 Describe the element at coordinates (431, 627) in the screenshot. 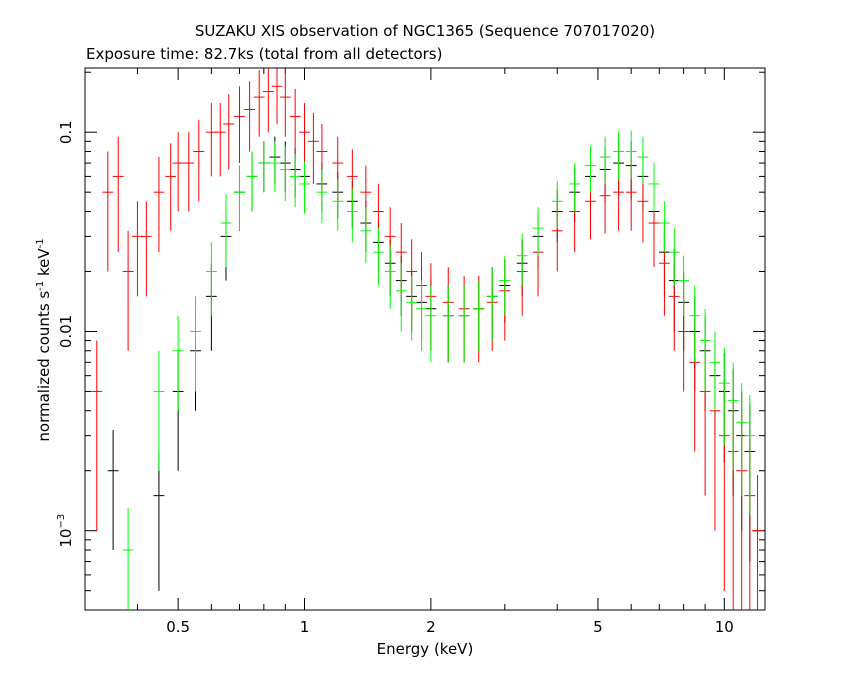

I see `x-tick-label: 2` at that location.